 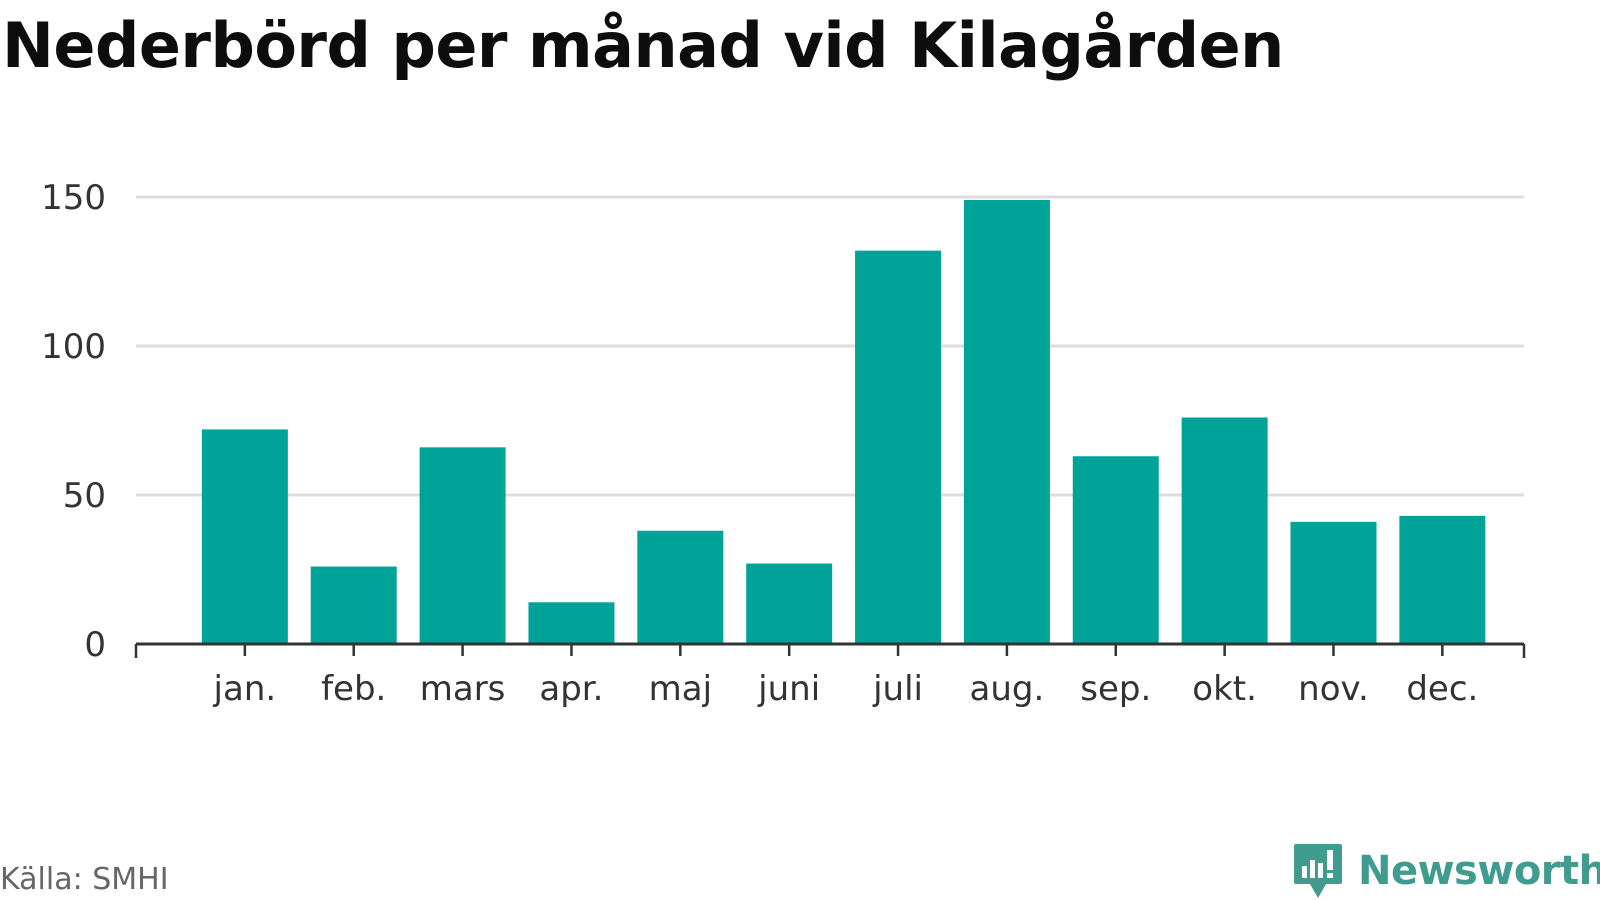 I want to click on x-tick-label: feb., so click(x=353, y=689).